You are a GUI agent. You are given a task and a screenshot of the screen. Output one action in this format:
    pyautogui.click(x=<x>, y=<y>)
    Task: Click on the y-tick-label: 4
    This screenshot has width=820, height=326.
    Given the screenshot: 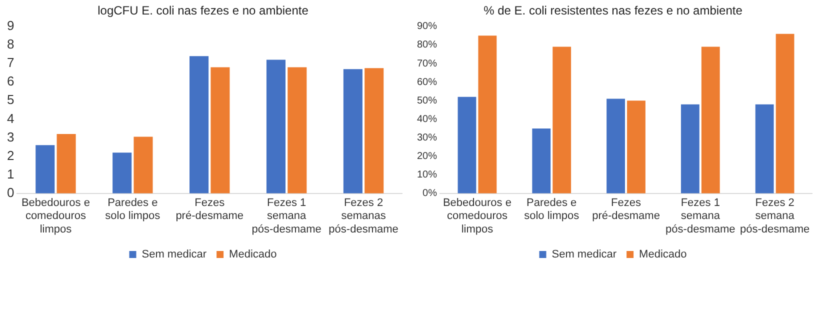 What is the action you would take?
    pyautogui.click(x=10, y=118)
    